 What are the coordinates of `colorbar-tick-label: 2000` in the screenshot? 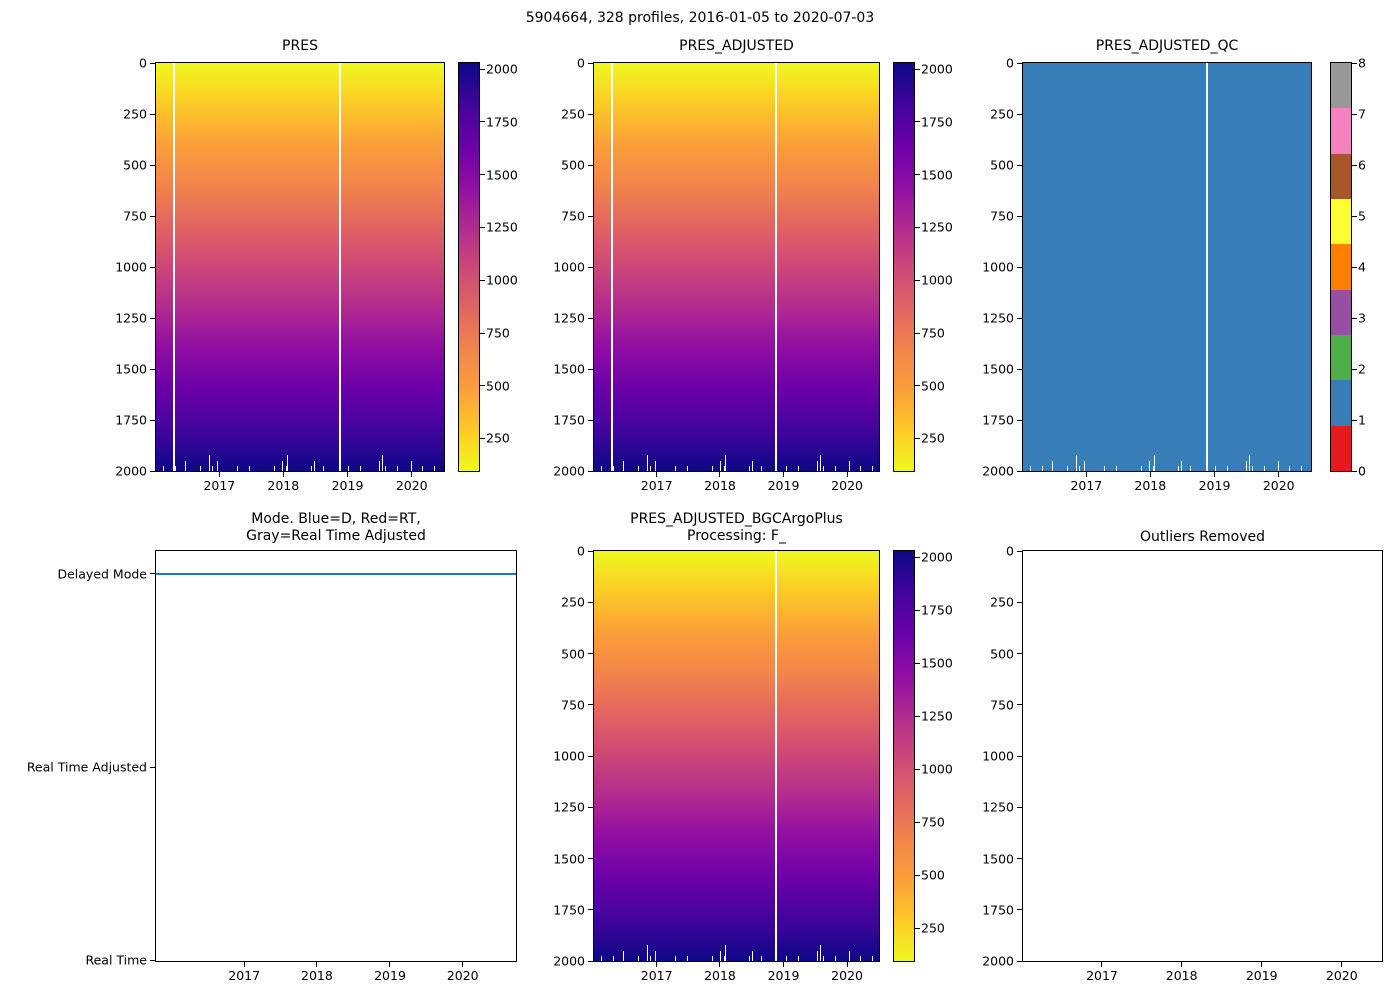 It's located at (937, 69).